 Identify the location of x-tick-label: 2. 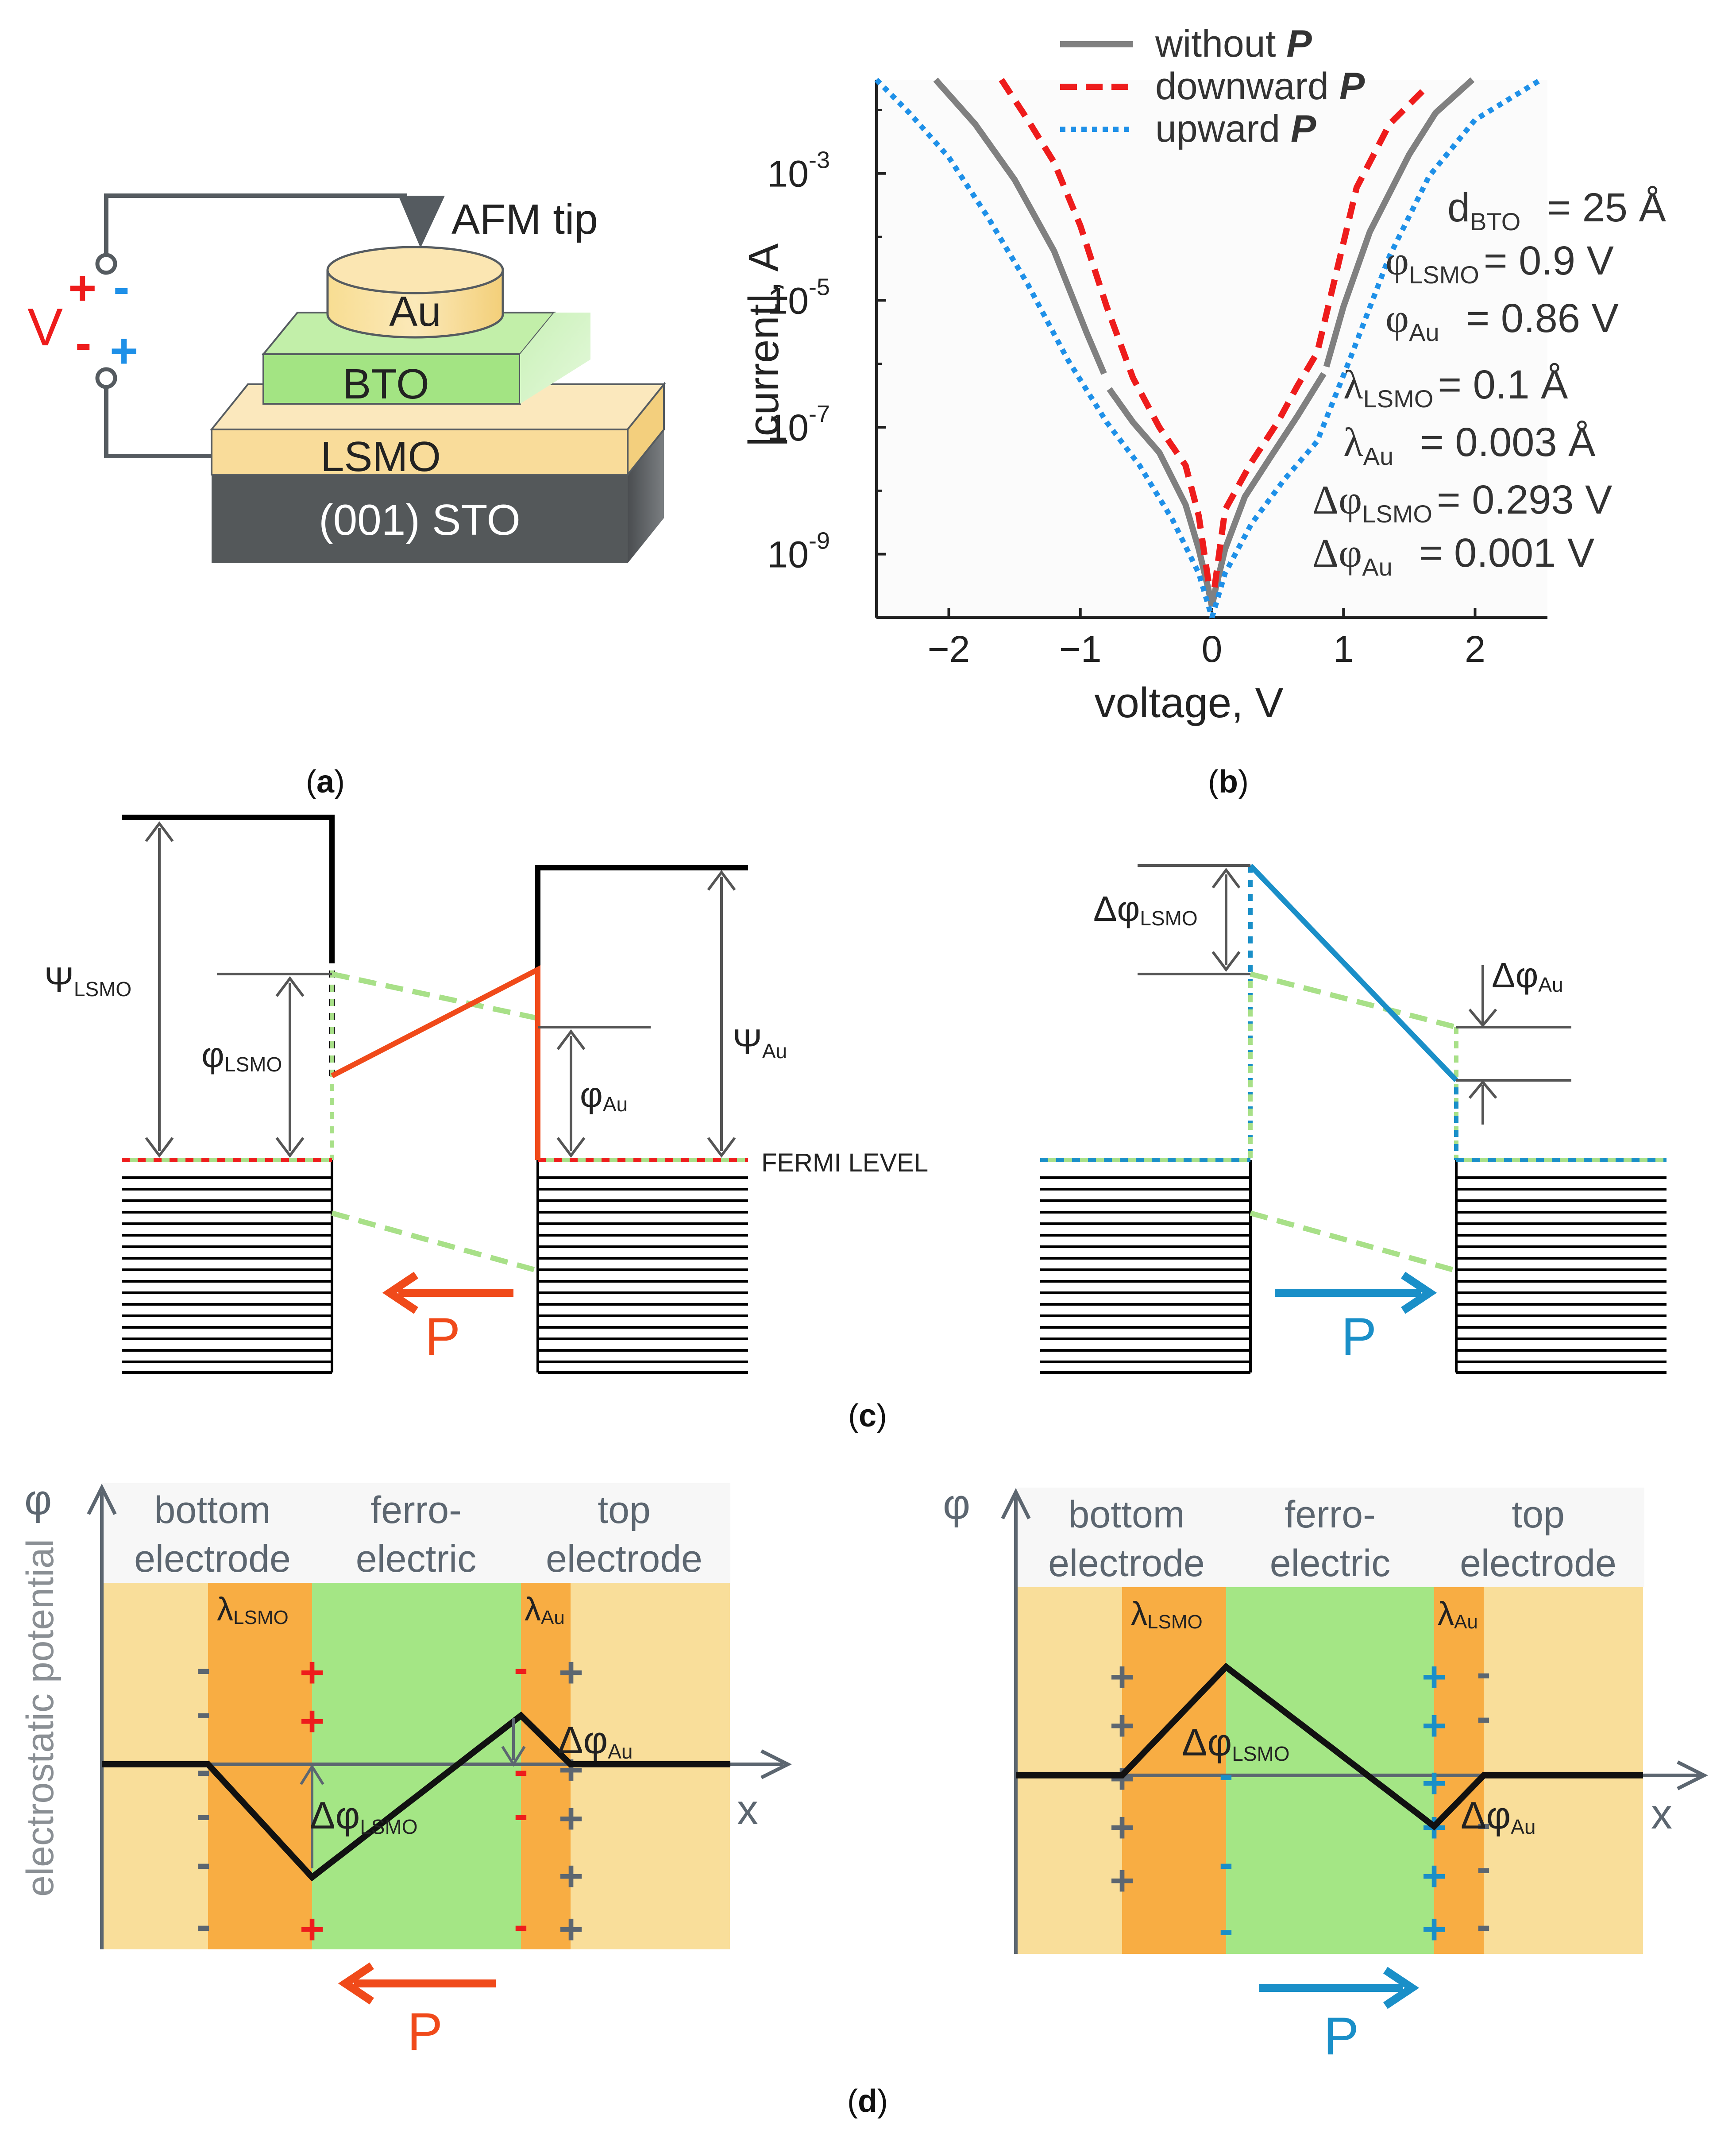
(1475, 649).